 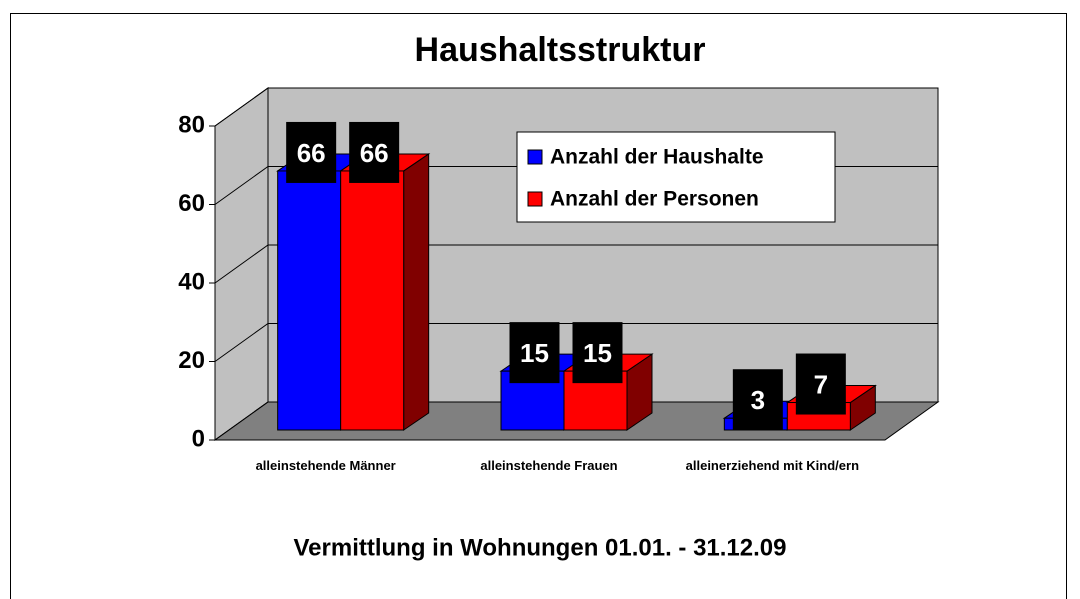 What do you see at coordinates (325, 465) in the screenshot?
I see `x-tick-label: alleinstehende Männer` at bounding box center [325, 465].